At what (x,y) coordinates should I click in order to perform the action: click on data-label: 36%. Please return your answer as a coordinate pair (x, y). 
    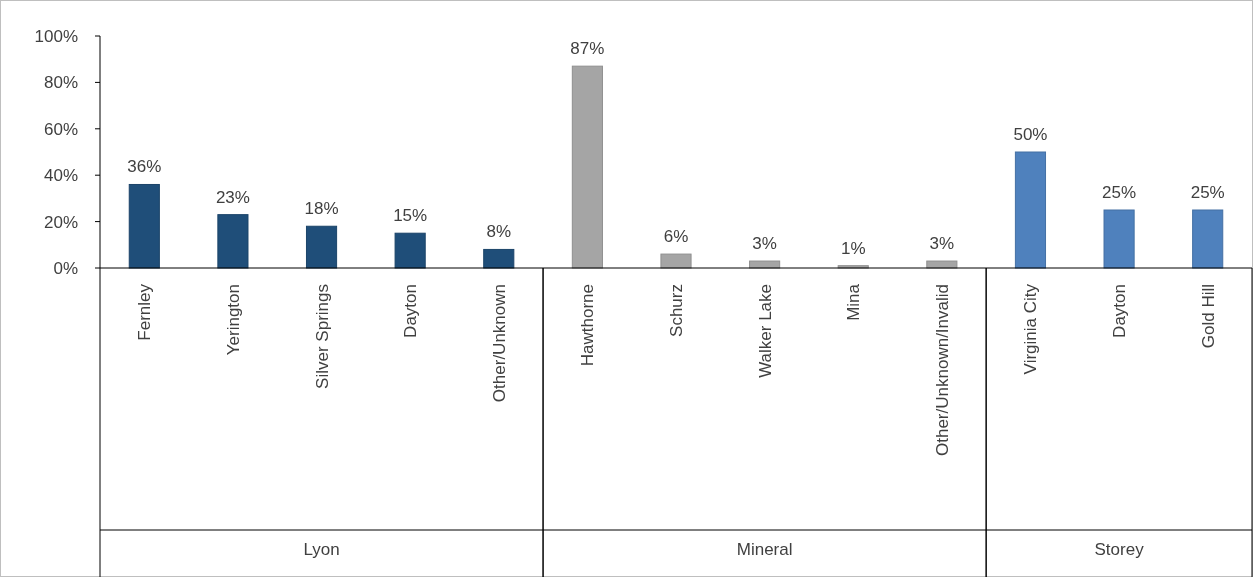
    Looking at the image, I should click on (144, 167).